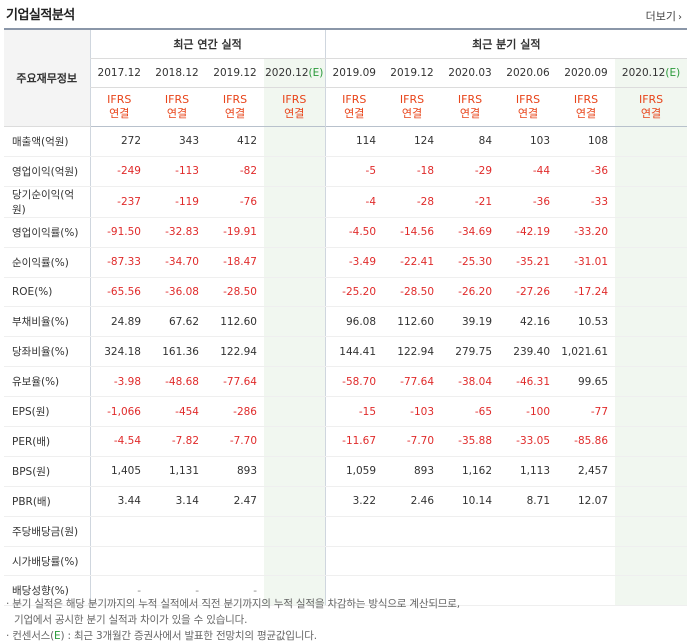 The image size is (694, 644). I want to click on table-cell: 343, so click(177, 141).